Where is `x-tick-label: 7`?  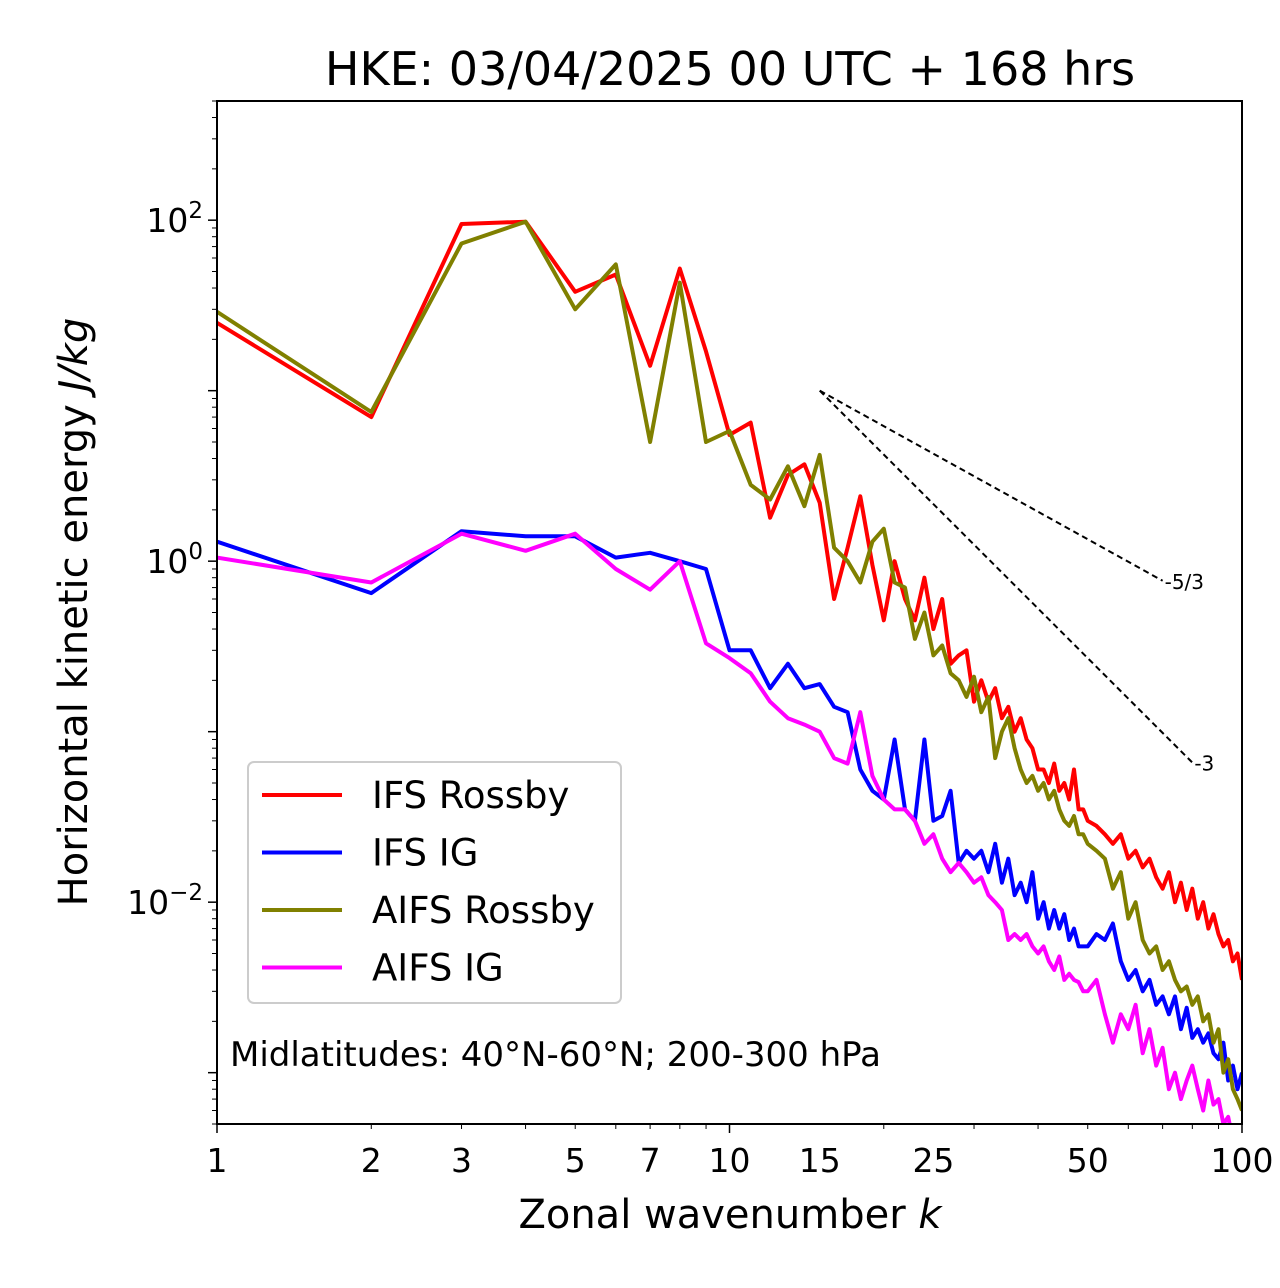
x-tick-label: 7 is located at coordinates (650, 1160).